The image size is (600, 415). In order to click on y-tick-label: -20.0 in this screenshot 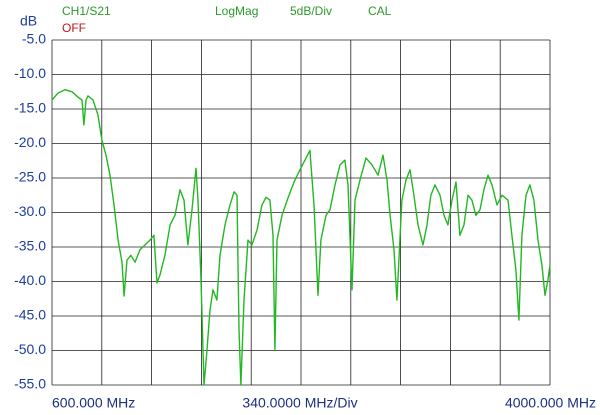, I will do `click(30, 142)`.